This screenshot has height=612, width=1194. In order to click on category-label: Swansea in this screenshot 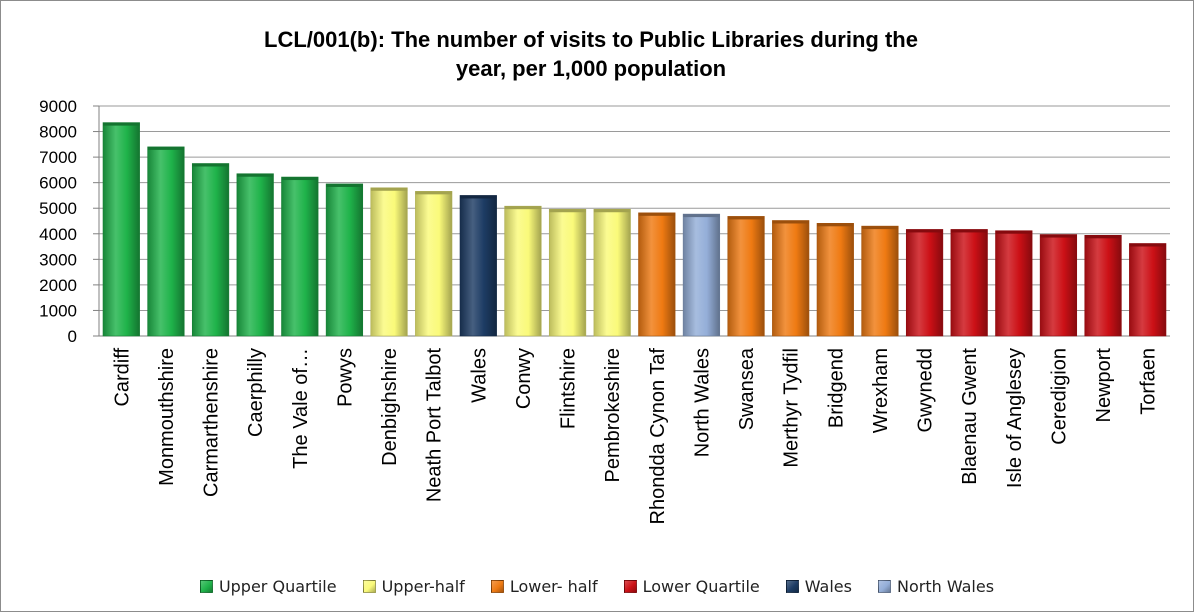, I will do `click(747, 388)`.